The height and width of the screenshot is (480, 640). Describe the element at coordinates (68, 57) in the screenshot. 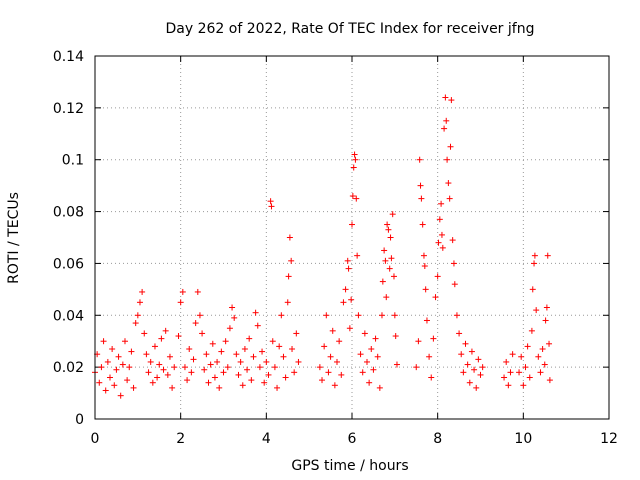

I see `y-tick-label: 0.14` at that location.